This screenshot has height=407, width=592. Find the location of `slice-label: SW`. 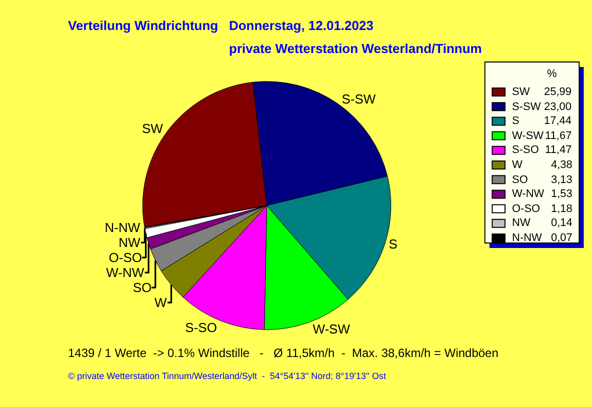

slice-label: SW is located at coordinates (153, 128).